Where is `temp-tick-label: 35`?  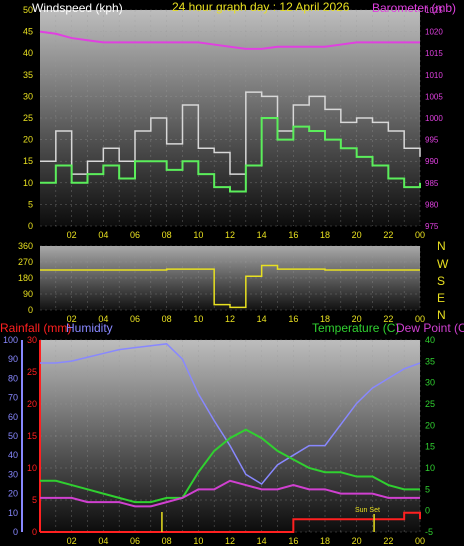
temp-tick-label: 35 is located at coordinates (430, 361).